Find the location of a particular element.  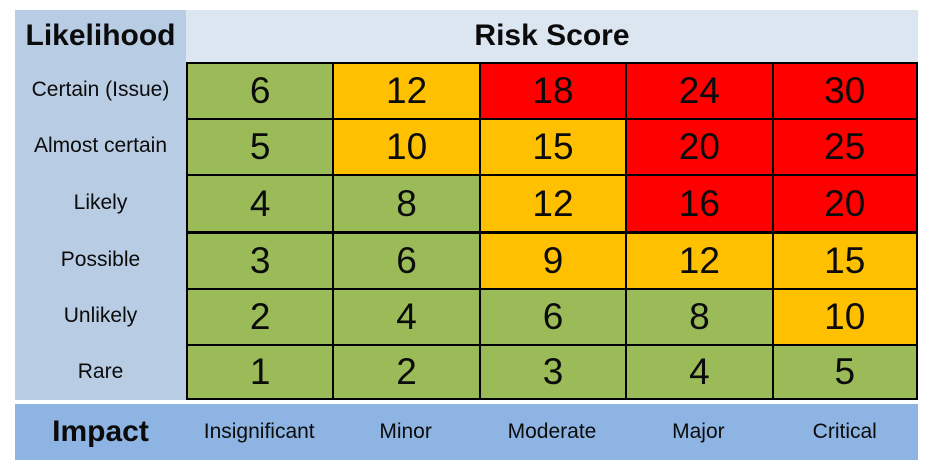

likelihood-label: Likely is located at coordinates (100, 202).